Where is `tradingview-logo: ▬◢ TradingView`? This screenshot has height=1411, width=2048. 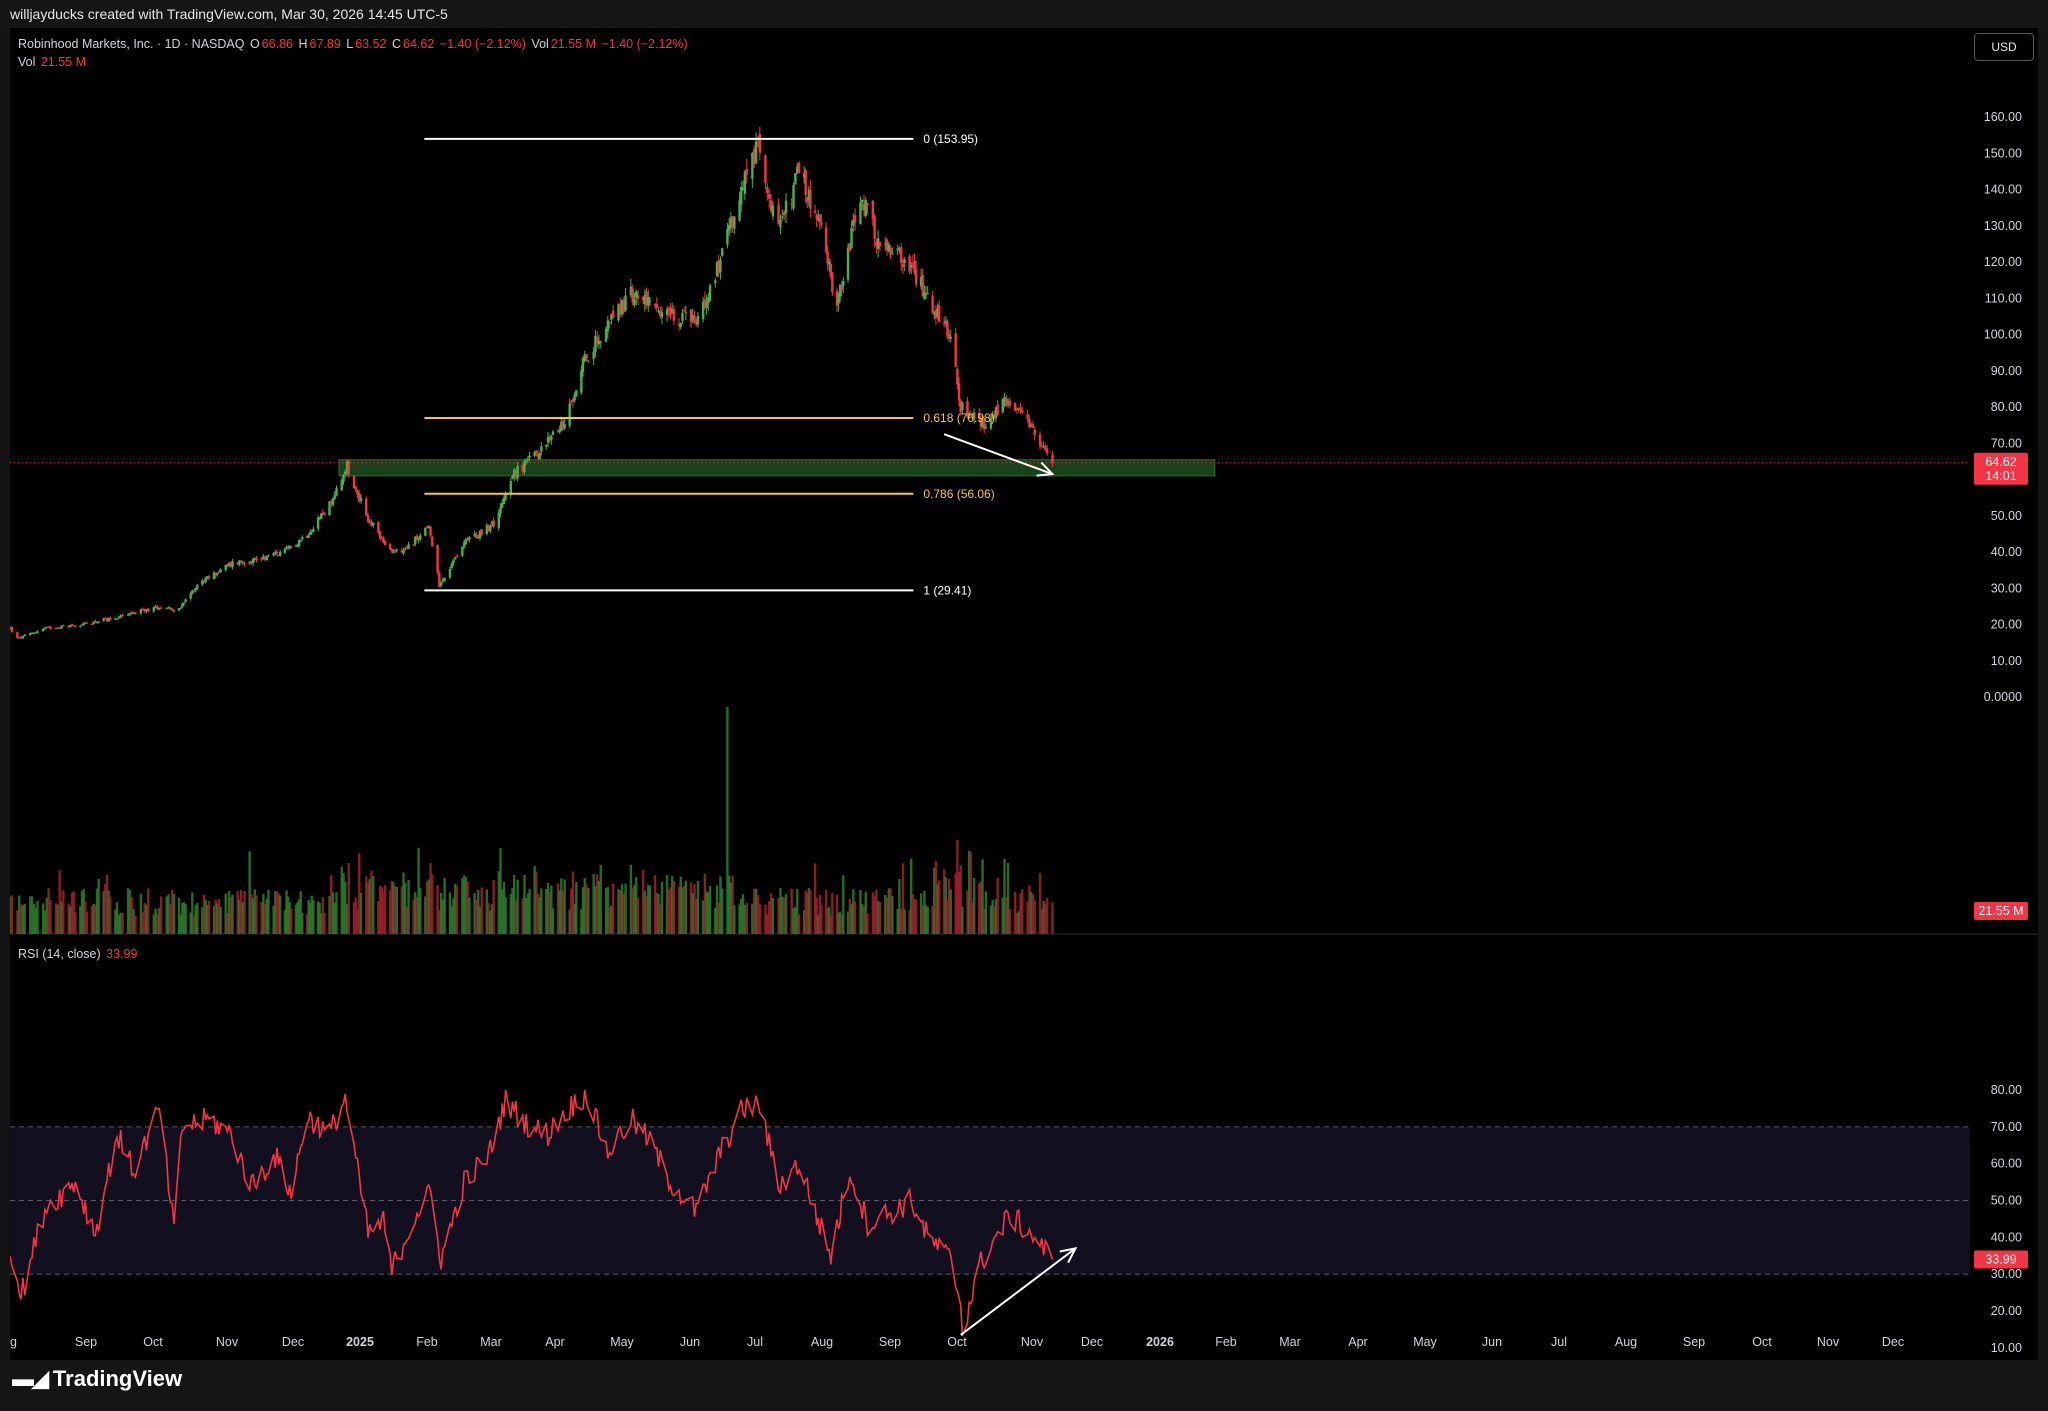
tradingview-logo: ▬◢ TradingView is located at coordinates (97, 1379).